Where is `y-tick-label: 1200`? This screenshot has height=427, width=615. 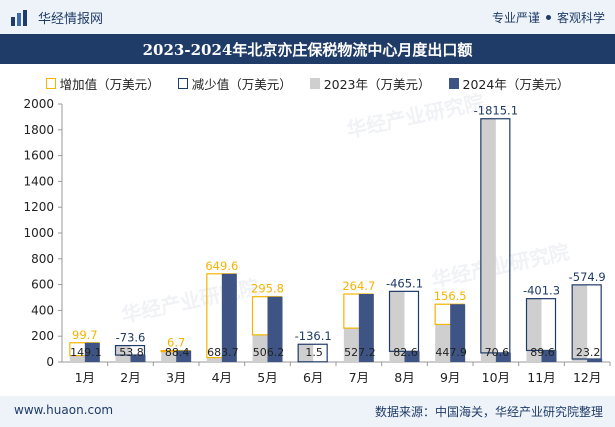
y-tick-label: 1200 is located at coordinates (38, 207).